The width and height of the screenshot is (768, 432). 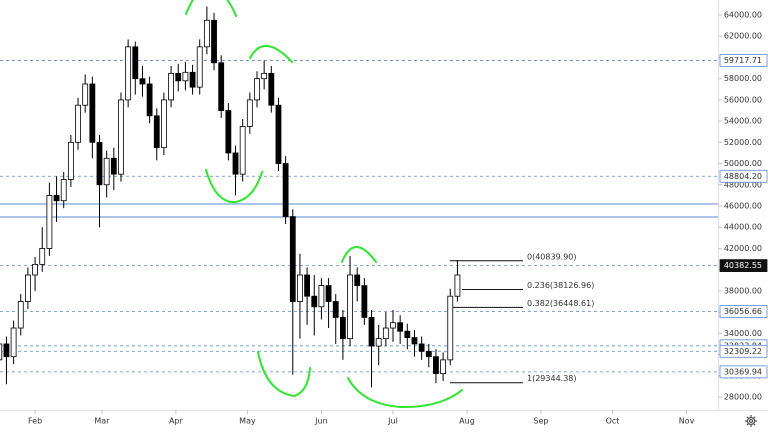 I want to click on x-tick-label: Aug, so click(x=467, y=421).